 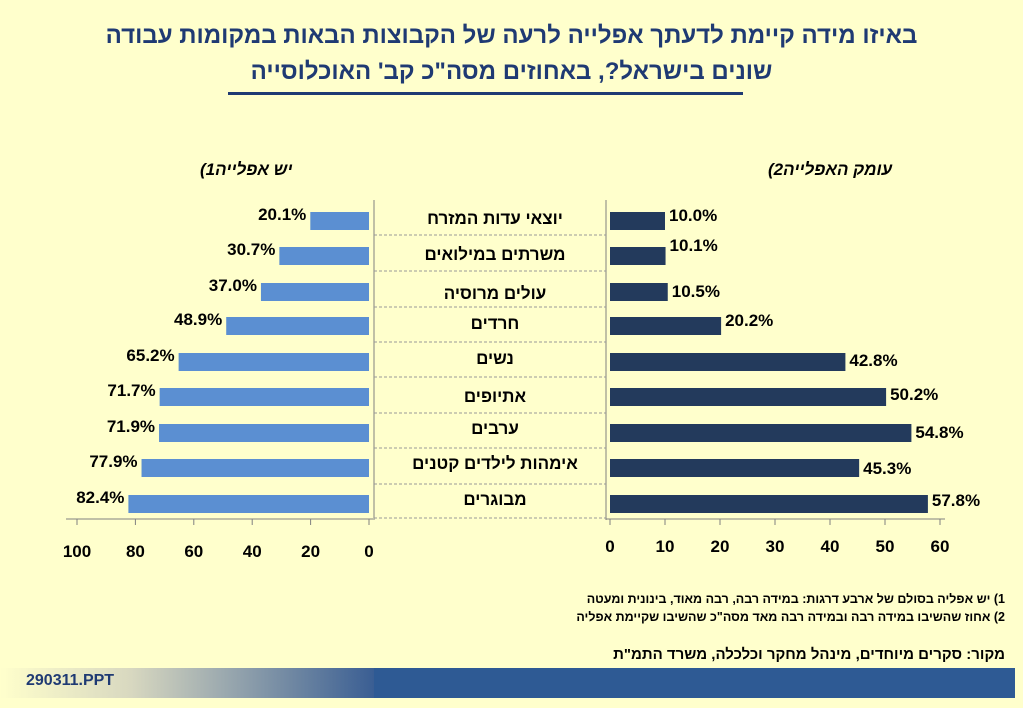 What do you see at coordinates (693, 215) in the screenshot?
I see `right-bar-value-label: 10.0%` at bounding box center [693, 215].